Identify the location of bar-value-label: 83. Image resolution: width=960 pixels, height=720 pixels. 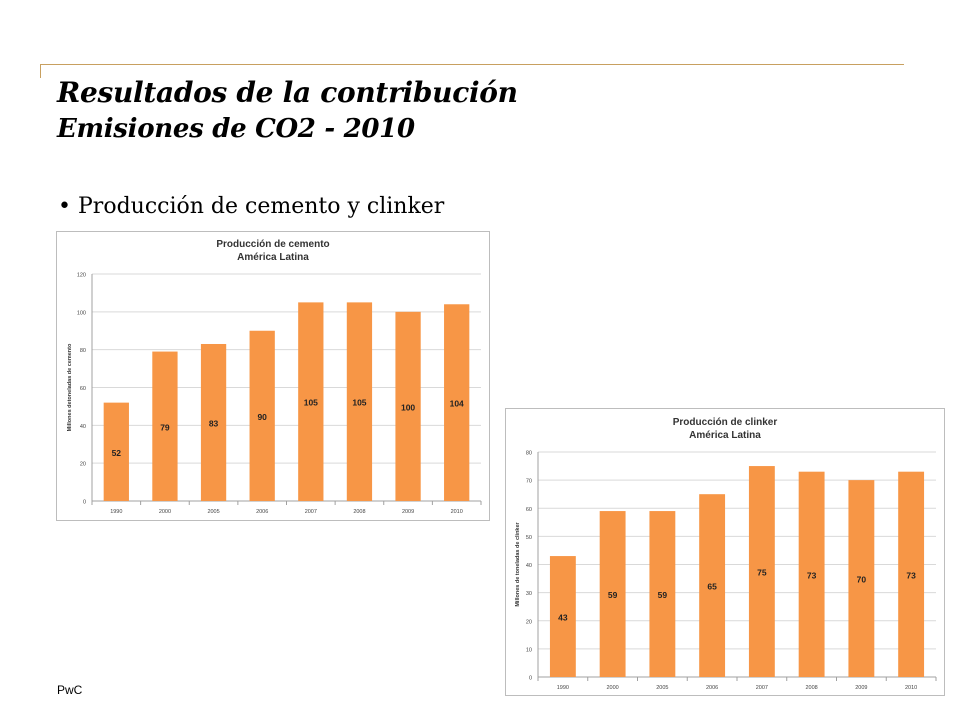
(214, 423).